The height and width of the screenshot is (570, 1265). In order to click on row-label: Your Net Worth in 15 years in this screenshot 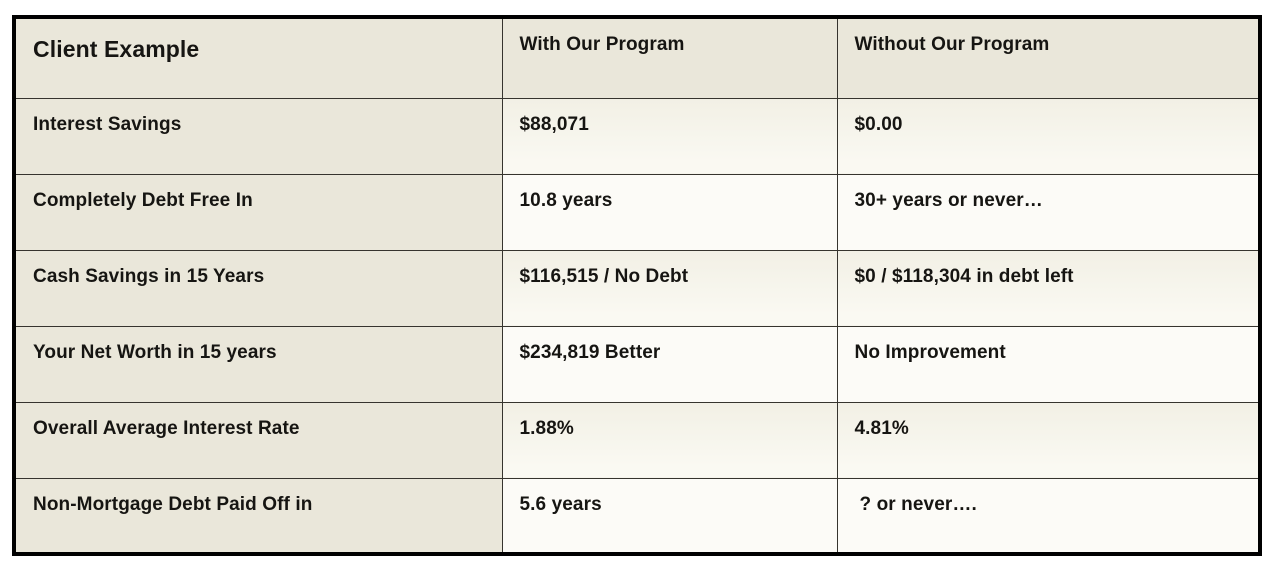, I will do `click(258, 364)`.